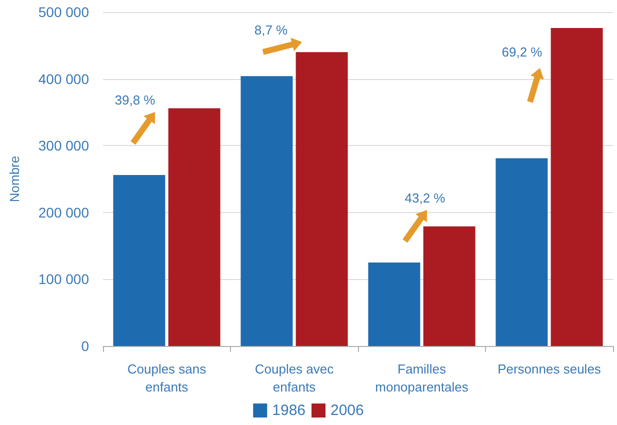 This screenshot has width=617, height=425. I want to click on y-tick-label: 400 000, so click(64, 78).